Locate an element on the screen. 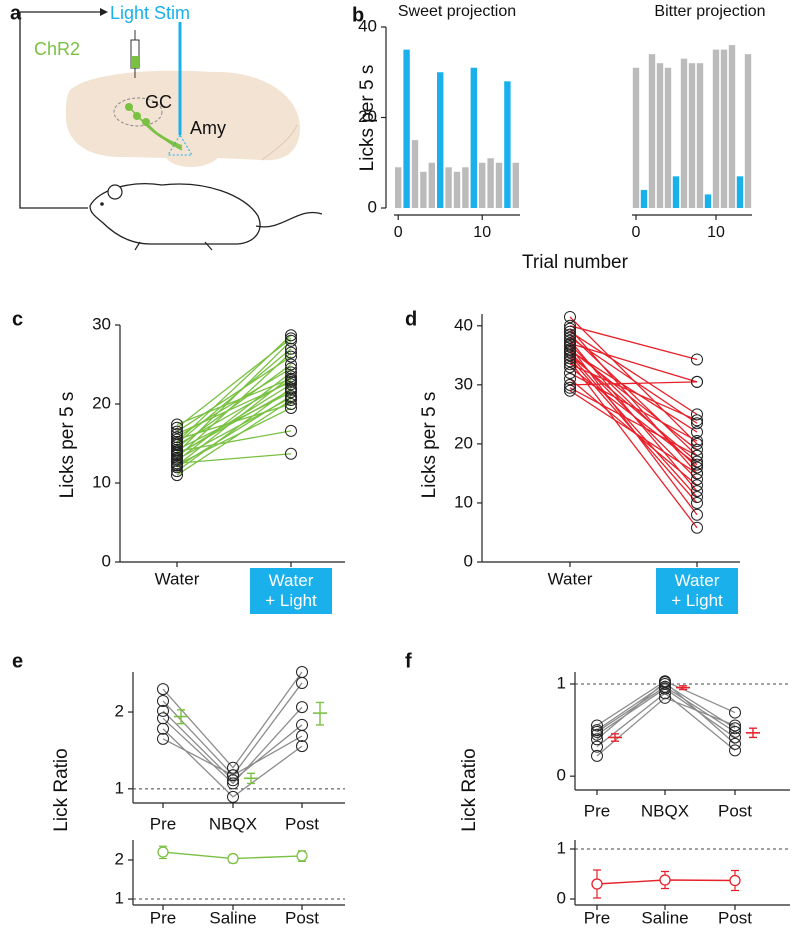  mouse-tail is located at coordinates (289, 219).